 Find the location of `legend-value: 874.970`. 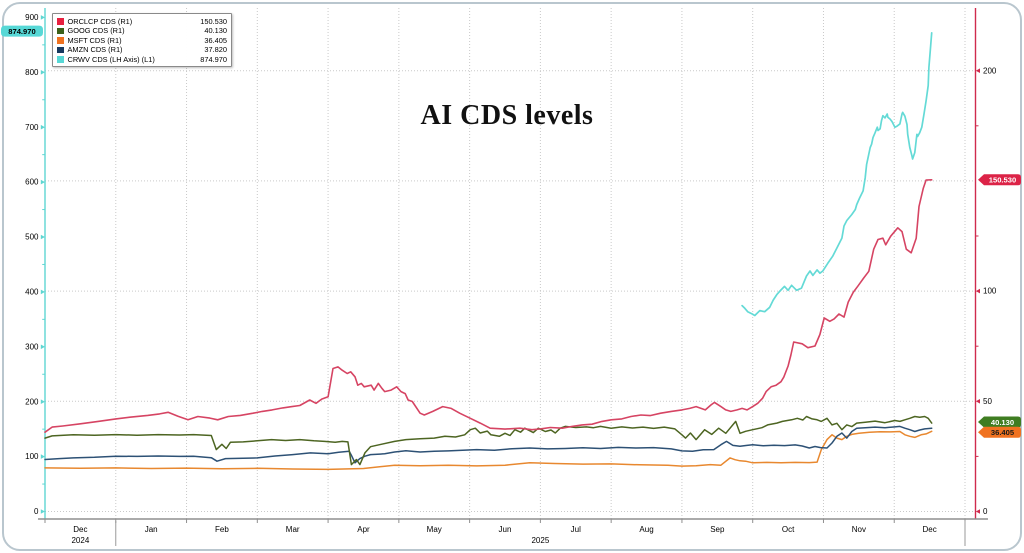

legend-value: 874.970 is located at coordinates (213, 59).